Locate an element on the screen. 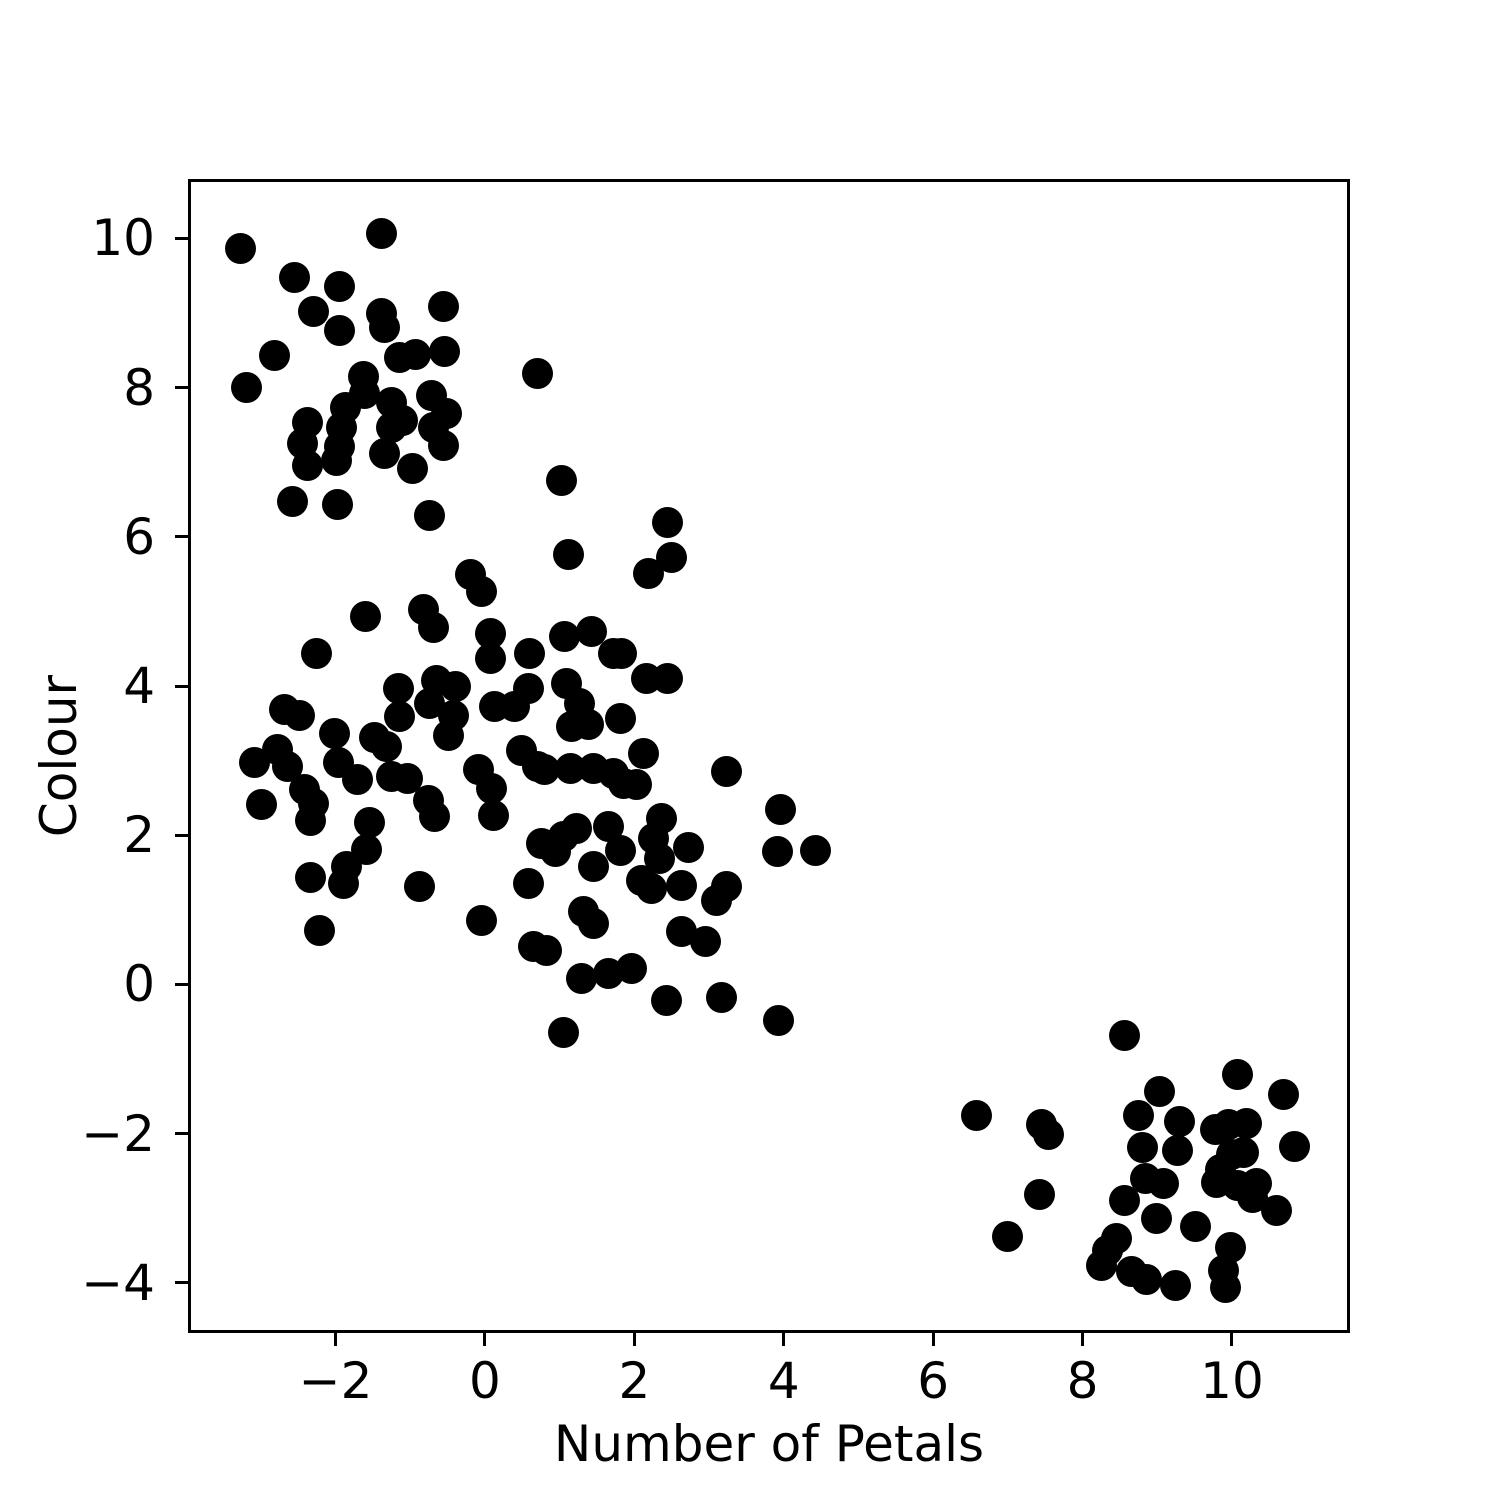  x-tick-label: 6 is located at coordinates (933, 1381).